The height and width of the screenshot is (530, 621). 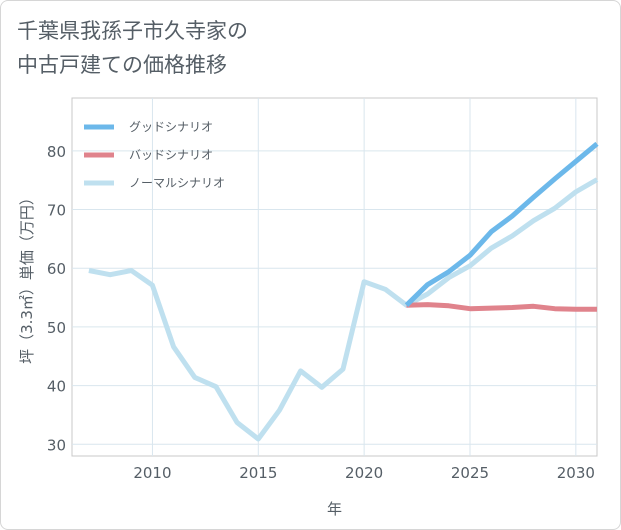 I want to click on y-tick-label: 40, so click(x=56, y=387).